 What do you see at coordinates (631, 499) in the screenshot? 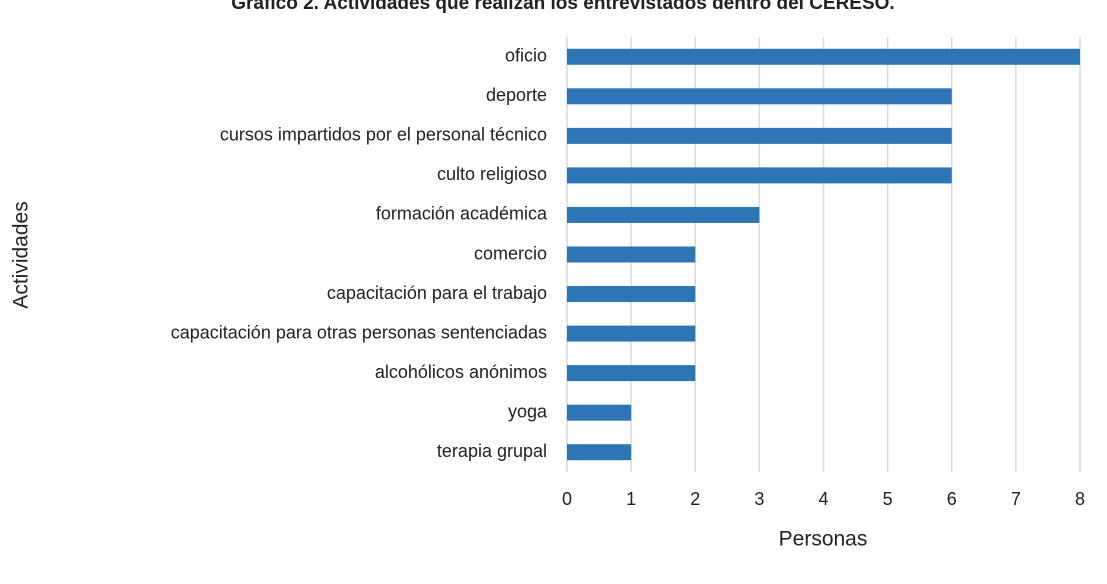
I see `x-tick-label: 1` at bounding box center [631, 499].